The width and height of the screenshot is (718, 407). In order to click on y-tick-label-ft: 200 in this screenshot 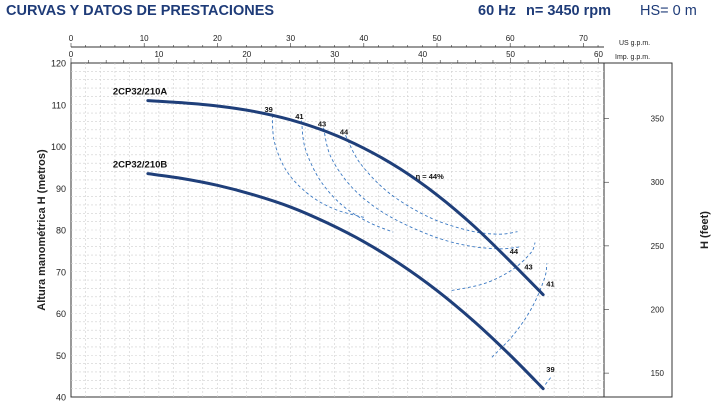, I will do `click(658, 309)`.